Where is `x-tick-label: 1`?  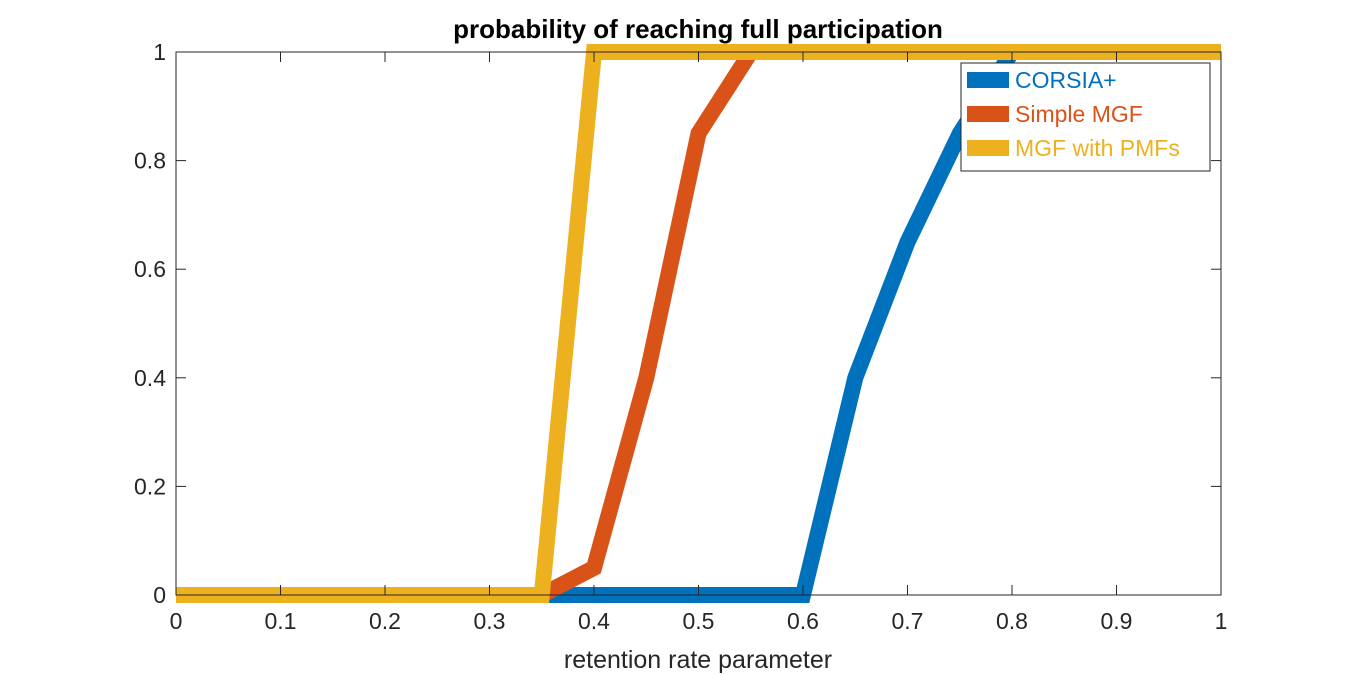
x-tick-label: 1 is located at coordinates (1221, 621).